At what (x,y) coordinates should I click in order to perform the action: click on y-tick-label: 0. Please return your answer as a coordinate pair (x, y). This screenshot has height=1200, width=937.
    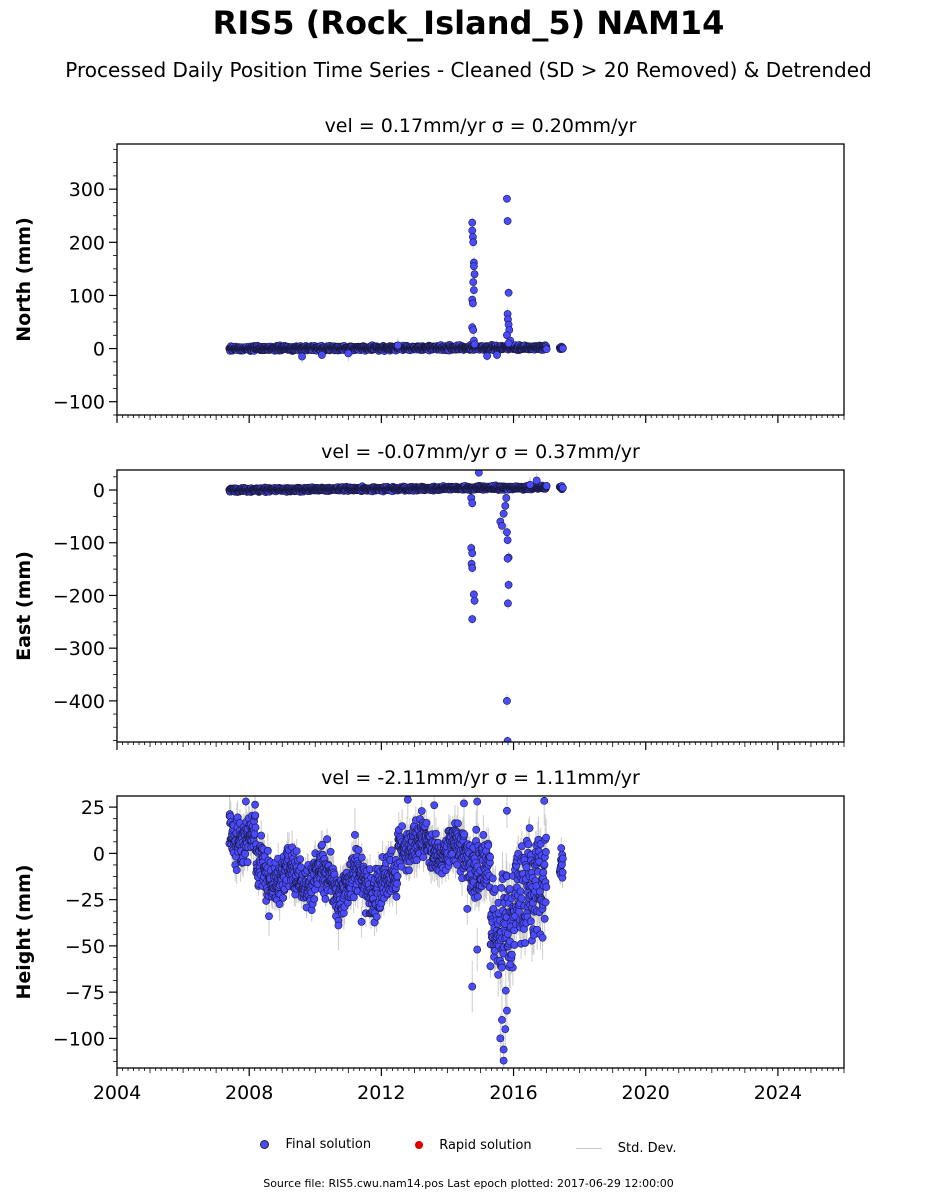
    Looking at the image, I should click on (99, 350).